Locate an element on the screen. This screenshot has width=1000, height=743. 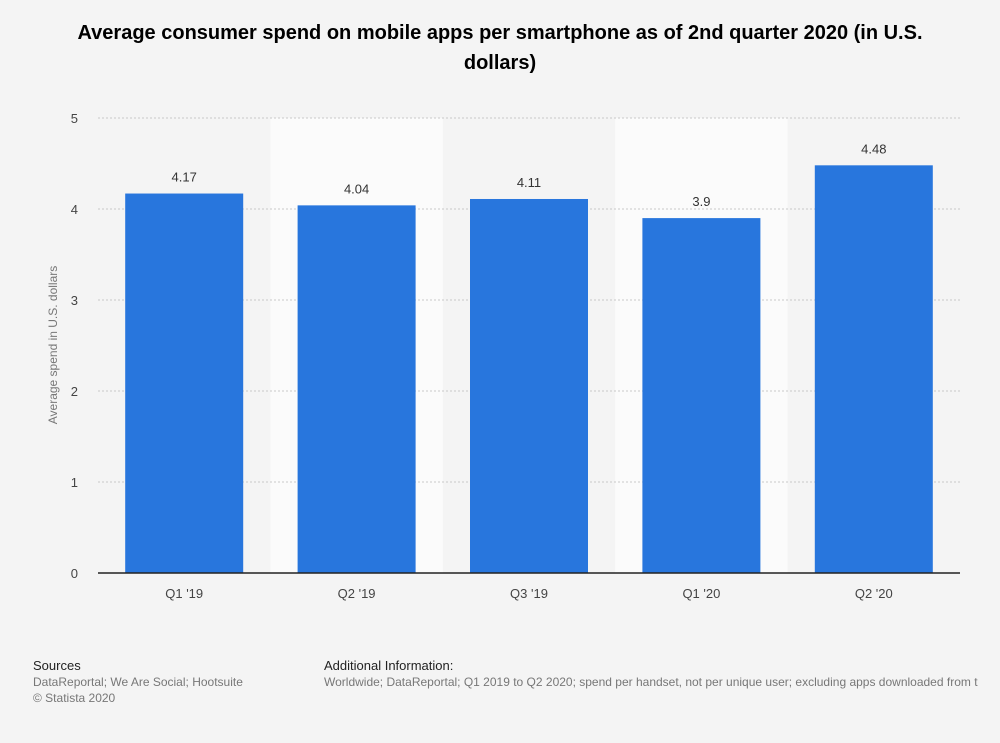
data-labels: 4.17 4.04 4.11 3.9 4.48 is located at coordinates (529, 175).